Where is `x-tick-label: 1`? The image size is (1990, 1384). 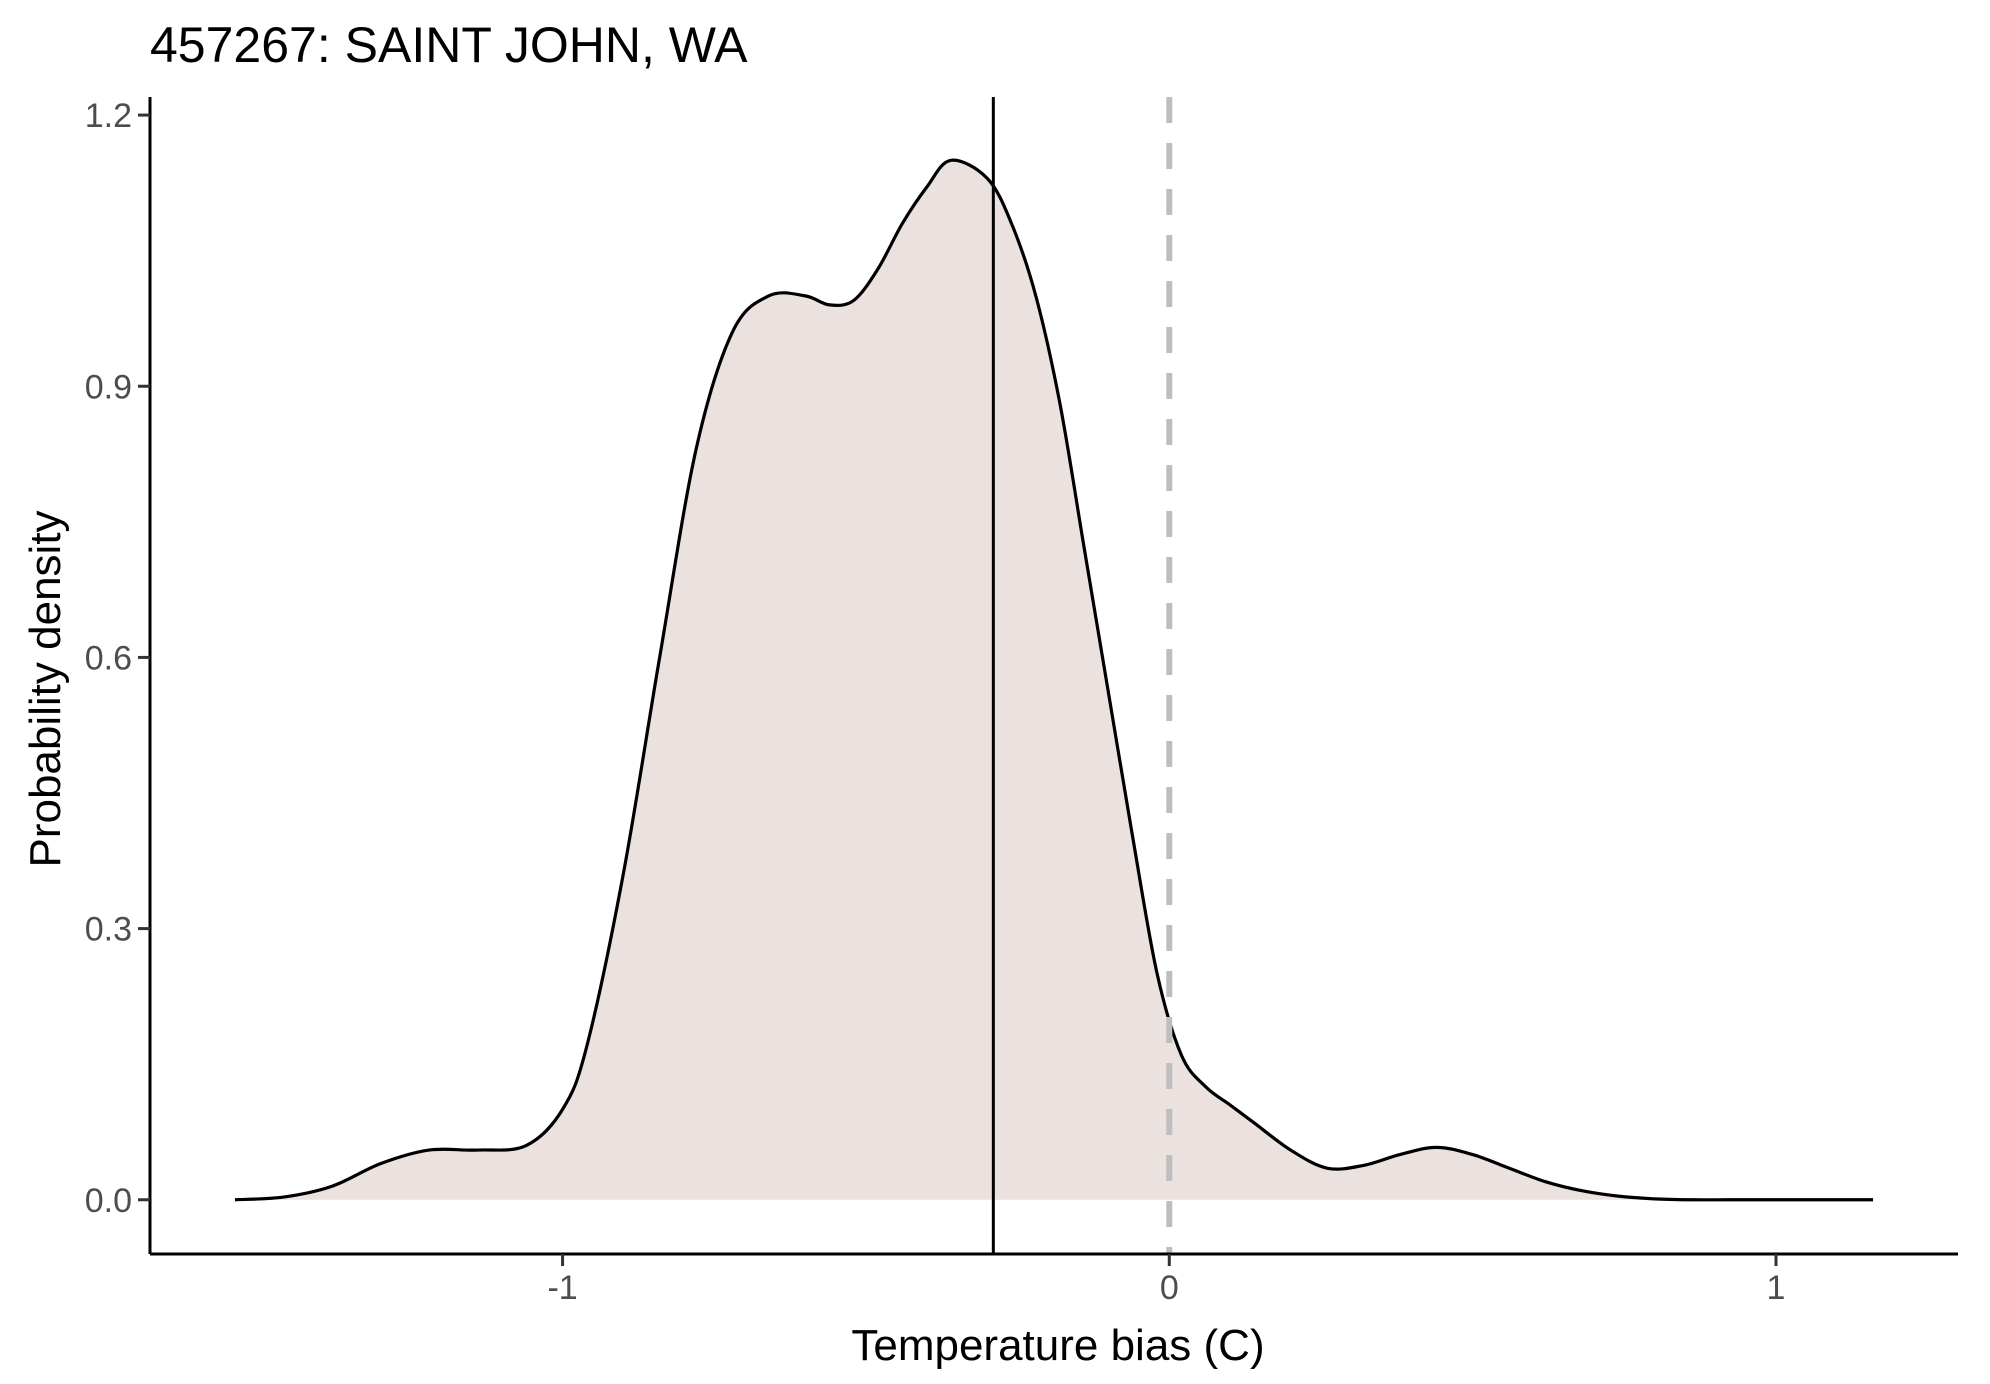 x-tick-label: 1 is located at coordinates (1776, 1288).